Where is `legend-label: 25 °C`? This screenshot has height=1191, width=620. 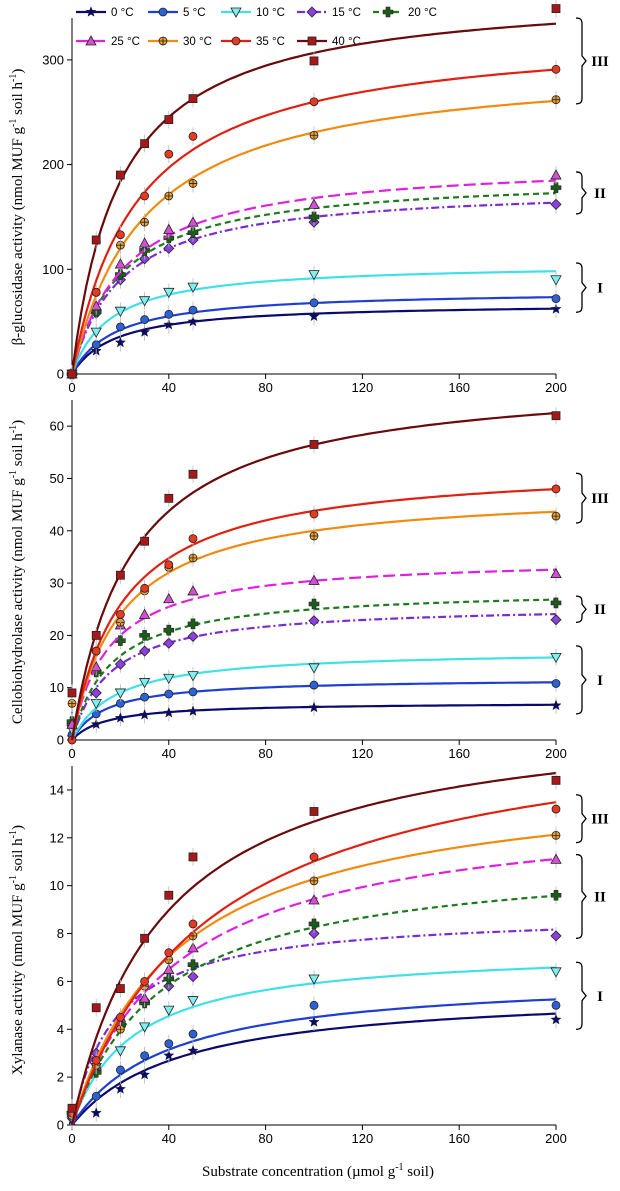
legend-label: 25 °C is located at coordinates (125, 42).